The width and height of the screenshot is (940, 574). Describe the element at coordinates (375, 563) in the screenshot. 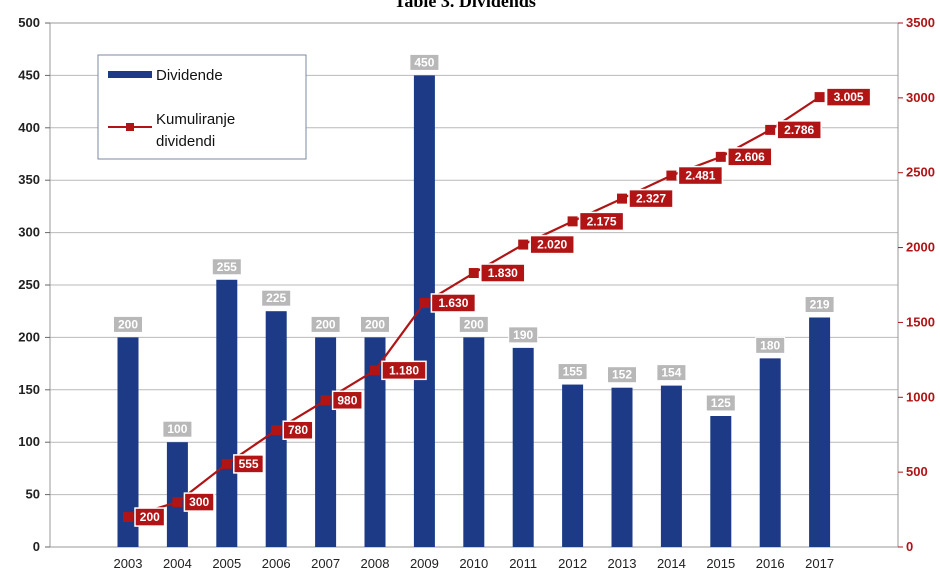

I see `x-tick-label: 2008` at that location.